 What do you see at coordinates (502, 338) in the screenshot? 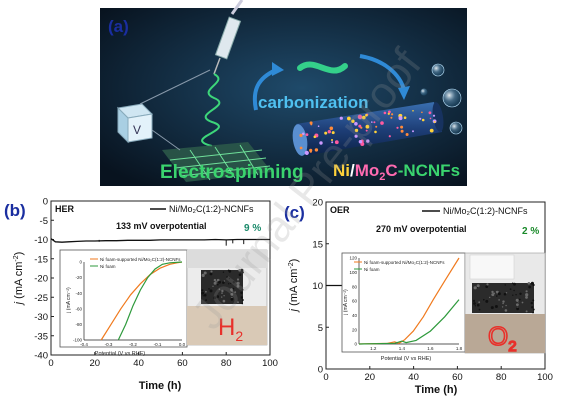
I see `panel-c-photo-label: O2` at bounding box center [502, 338].